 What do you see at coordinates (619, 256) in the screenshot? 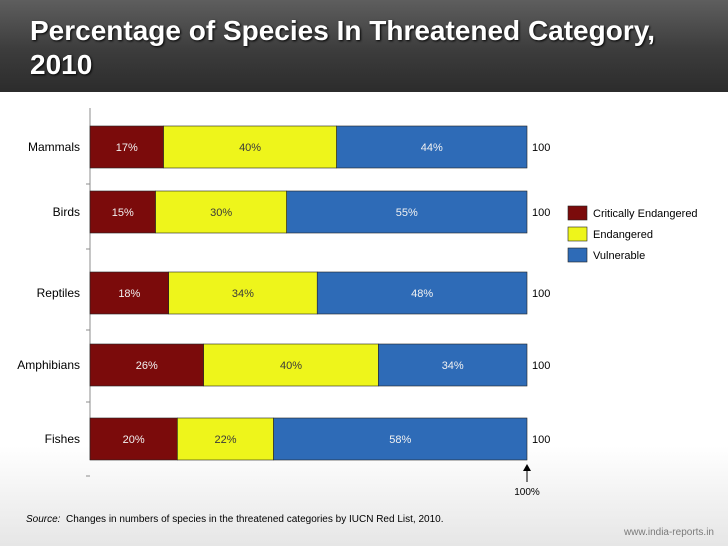
I see `legend-label-vulnerable: Vulnerable` at bounding box center [619, 256].